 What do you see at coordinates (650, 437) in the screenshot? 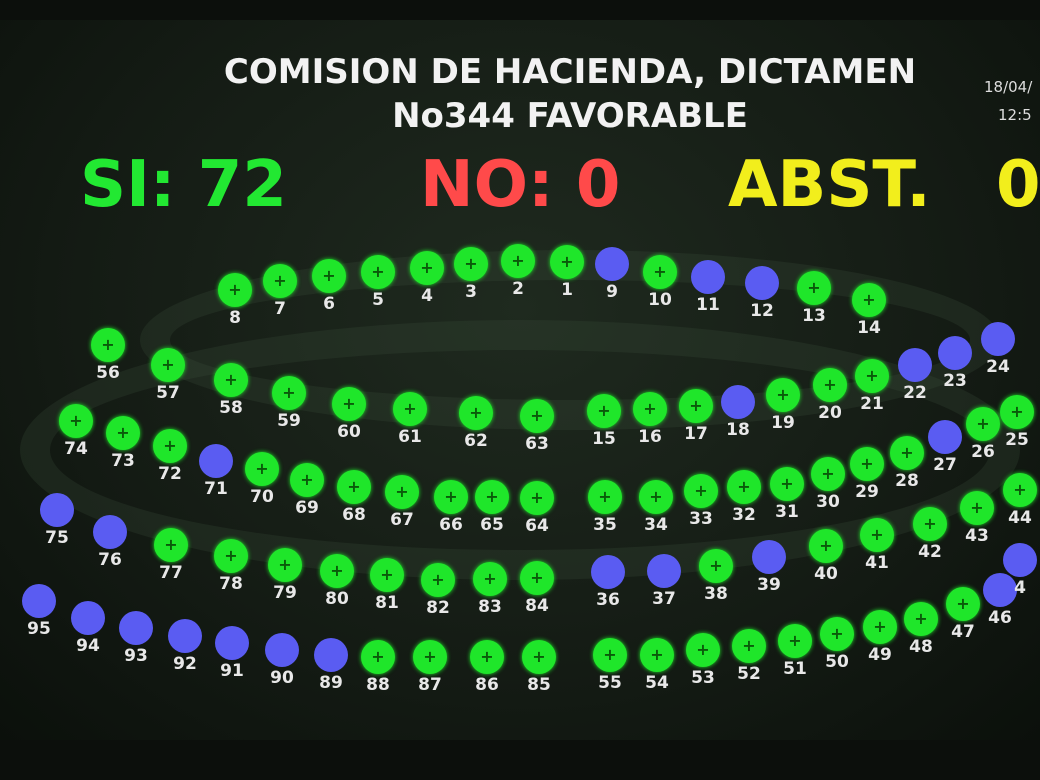
I see `seat-number: 16` at bounding box center [650, 437].